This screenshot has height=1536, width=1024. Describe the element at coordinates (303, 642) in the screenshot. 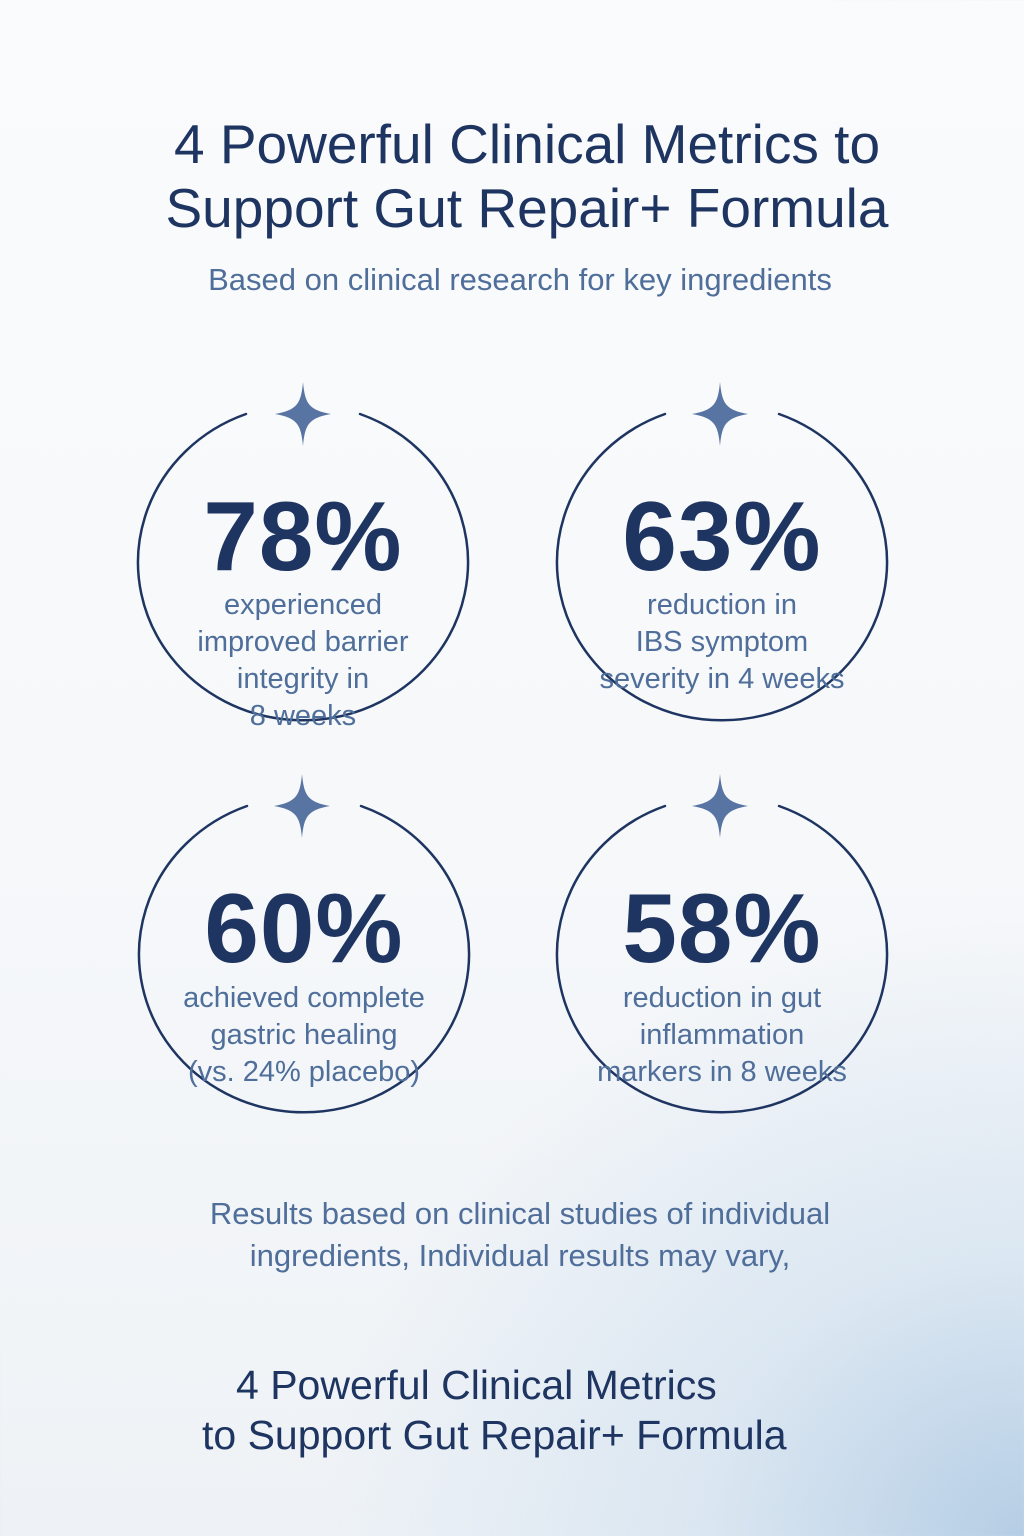

I see `metric-description-line: improved barrier` at that location.